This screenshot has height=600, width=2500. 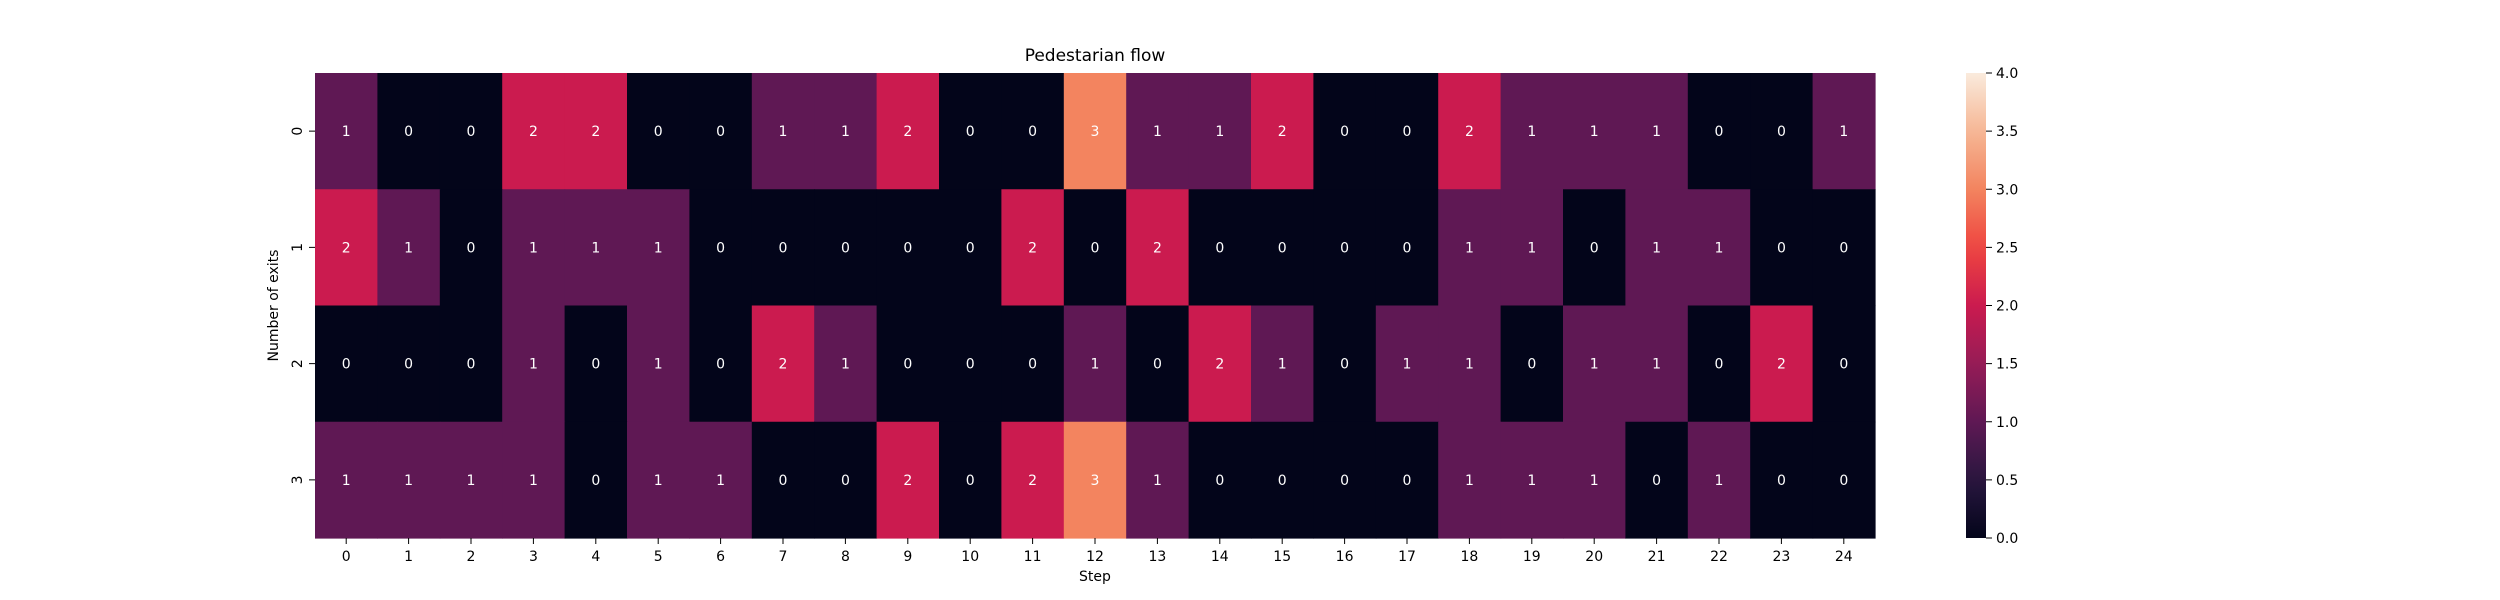 What do you see at coordinates (1097, 551) in the screenshot?
I see `x-axis: 0 1 2 3 4 5 6 7 8 9 10 11 12 13 14 15 16 17 18 19 20 21 22 23 24` at bounding box center [1097, 551].